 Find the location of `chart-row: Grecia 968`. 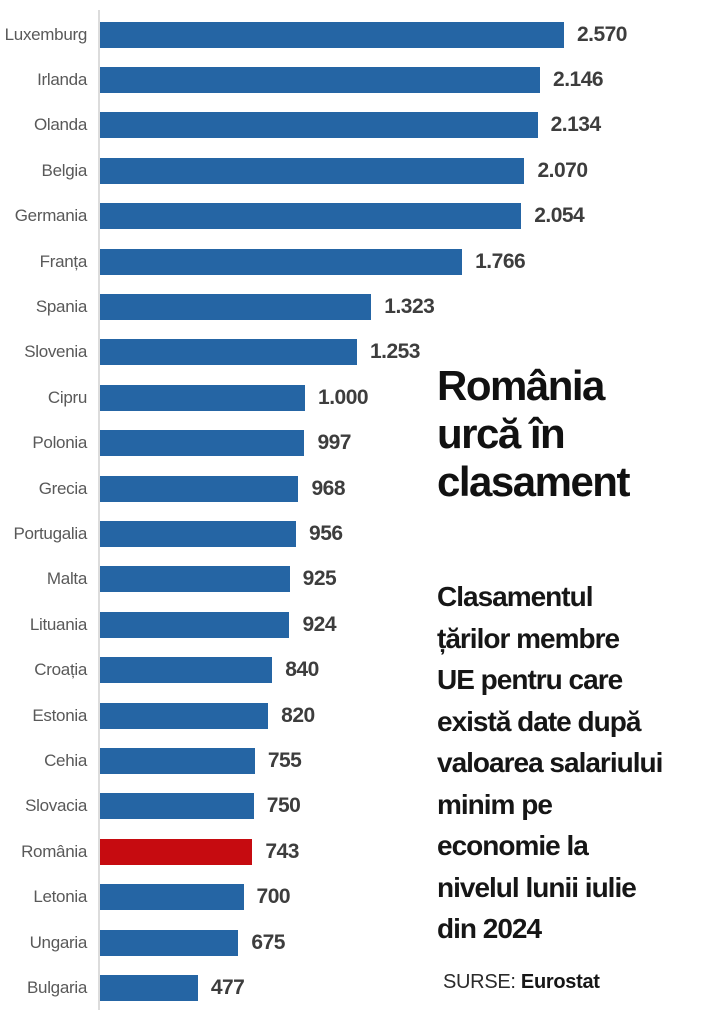

chart-row: Grecia 968 is located at coordinates (363, 488).